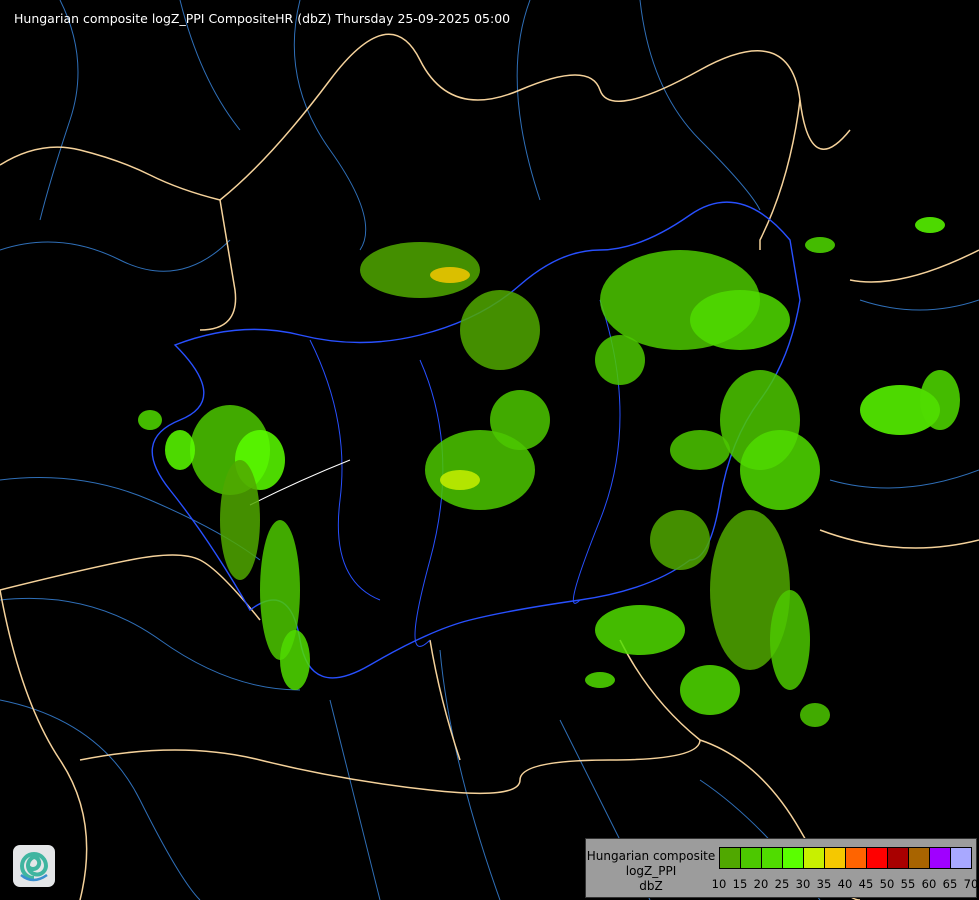  Describe the element at coordinates (929, 884) in the screenshot. I see `legend-tick: 60` at that location.